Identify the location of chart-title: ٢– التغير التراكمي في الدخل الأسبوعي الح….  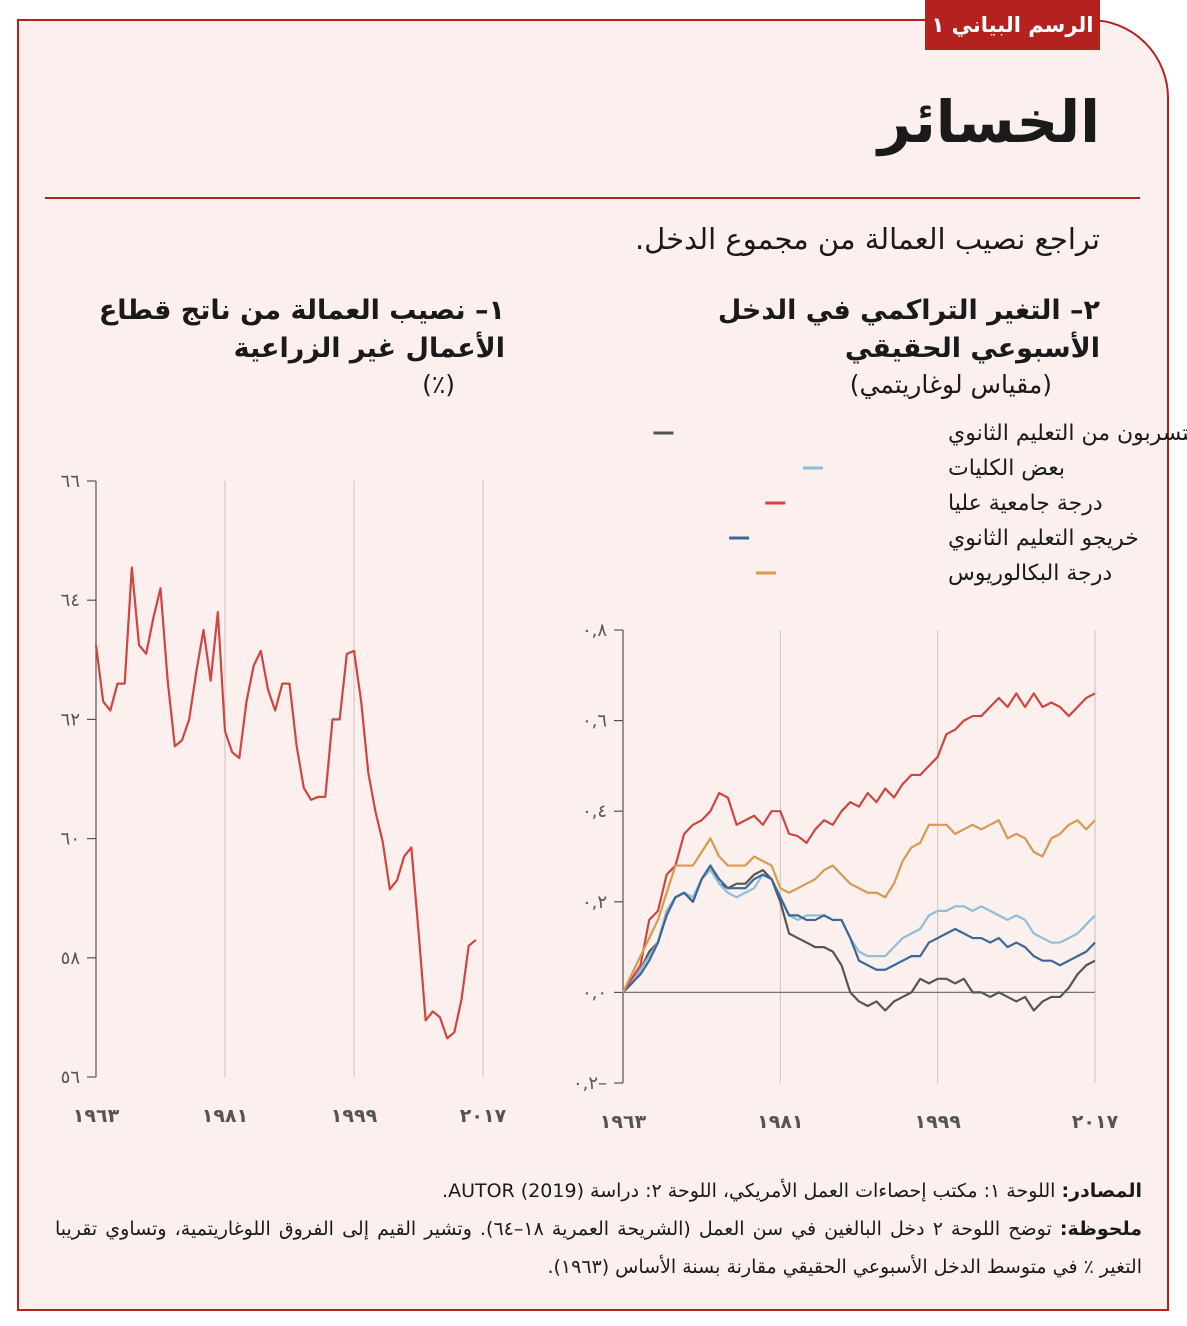
(908, 329).